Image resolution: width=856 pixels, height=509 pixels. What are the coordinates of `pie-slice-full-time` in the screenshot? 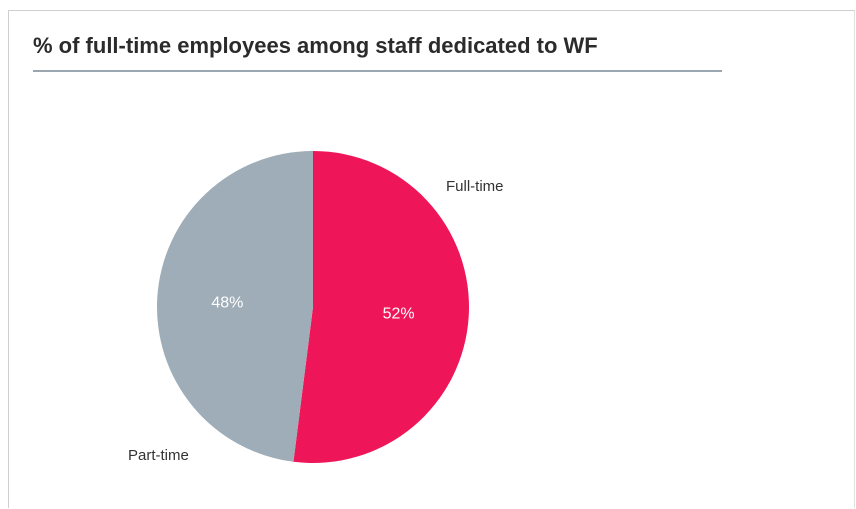 It's located at (381, 307).